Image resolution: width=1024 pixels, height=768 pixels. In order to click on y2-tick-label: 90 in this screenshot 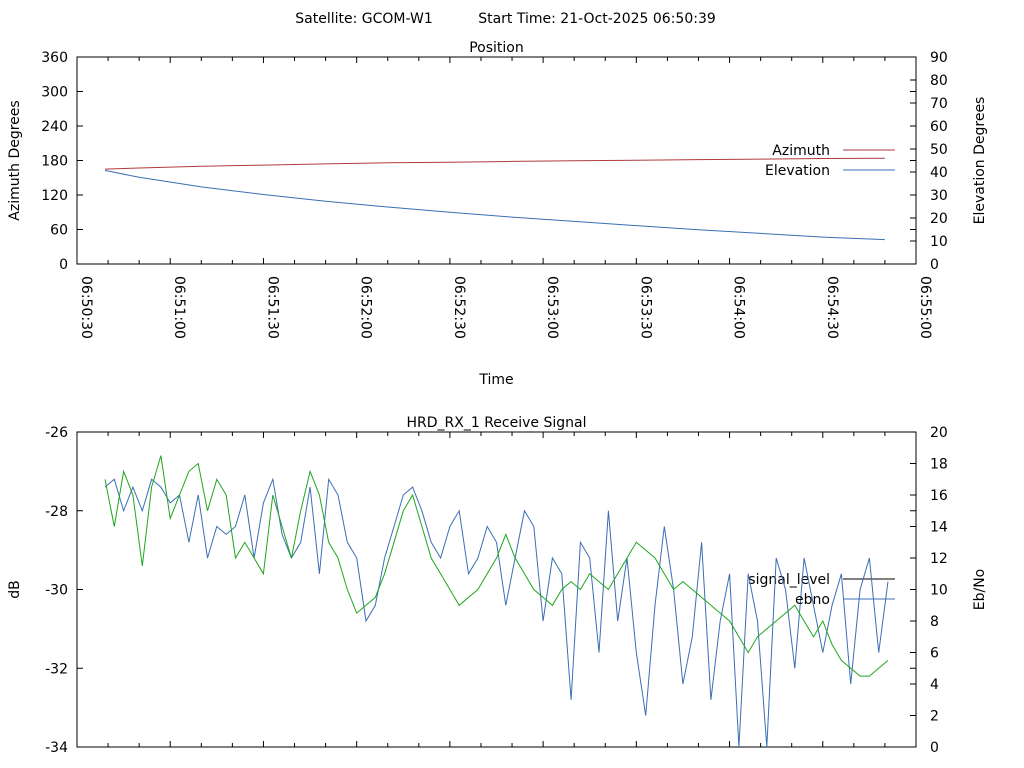, I will do `click(939, 58)`.